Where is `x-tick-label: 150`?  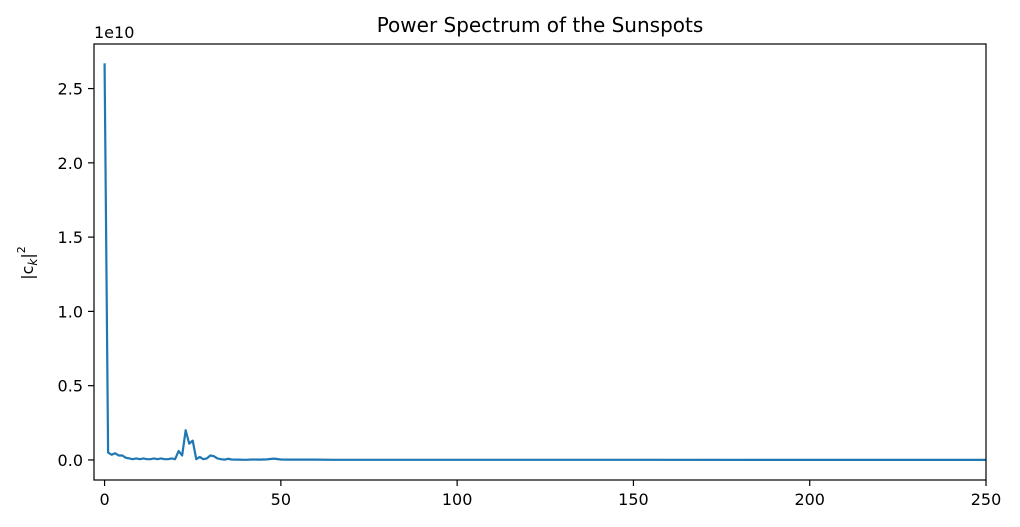 x-tick-label: 150 is located at coordinates (633, 499).